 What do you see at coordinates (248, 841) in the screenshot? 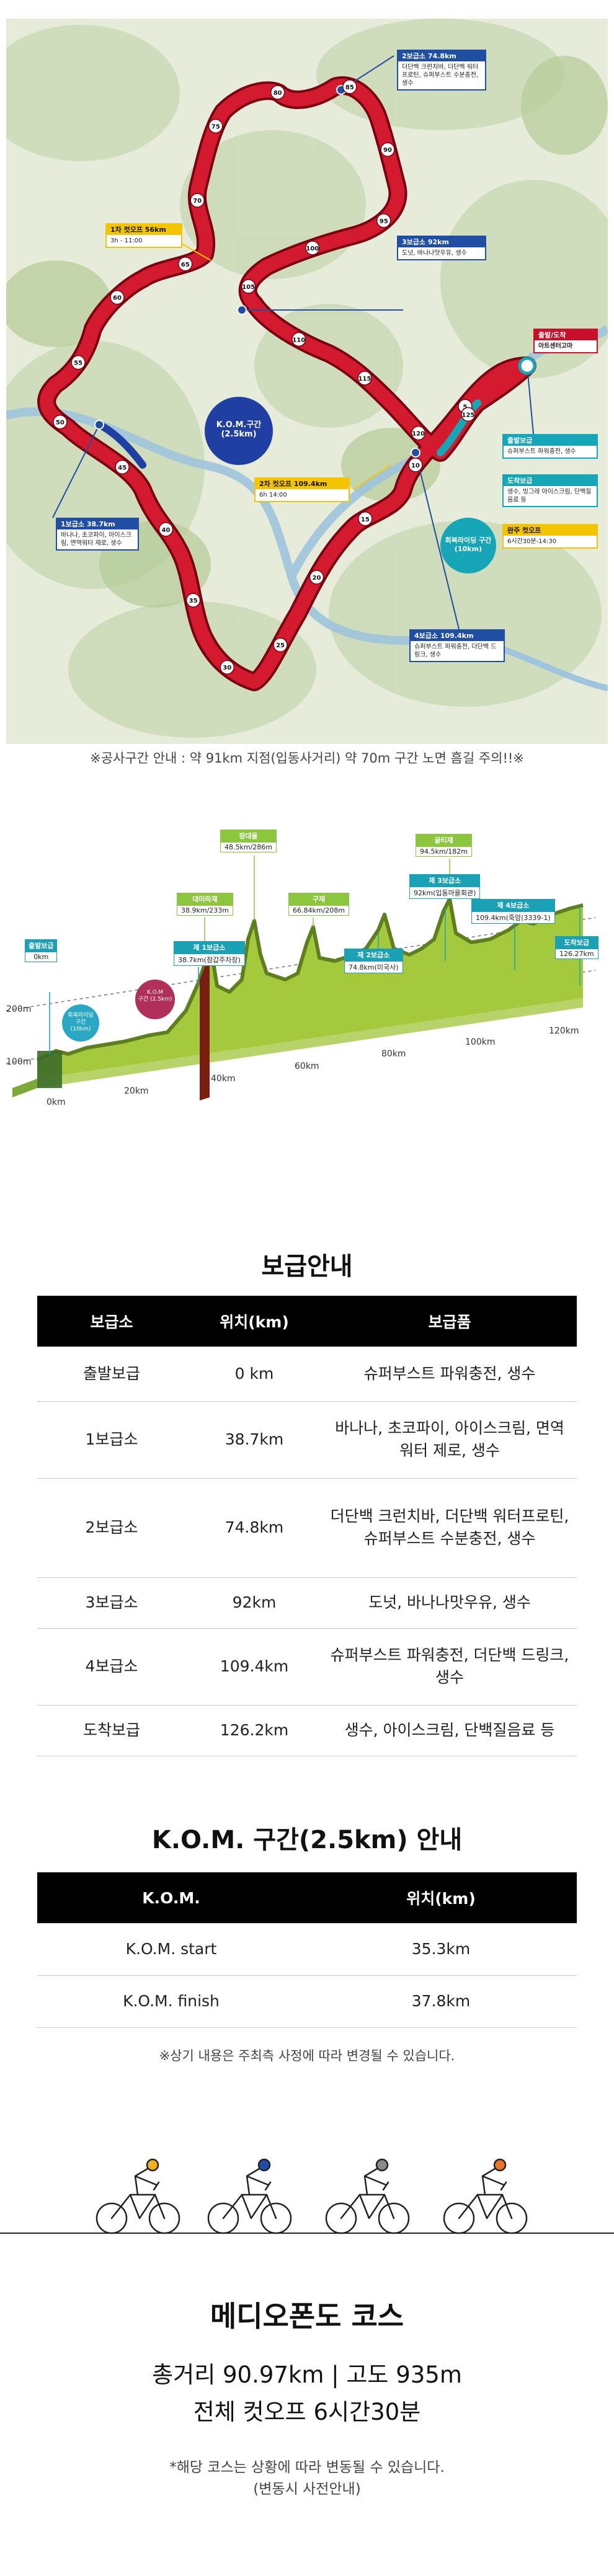
I see `elev-tag-jangdae: 장대울 48.5km/286m` at bounding box center [248, 841].